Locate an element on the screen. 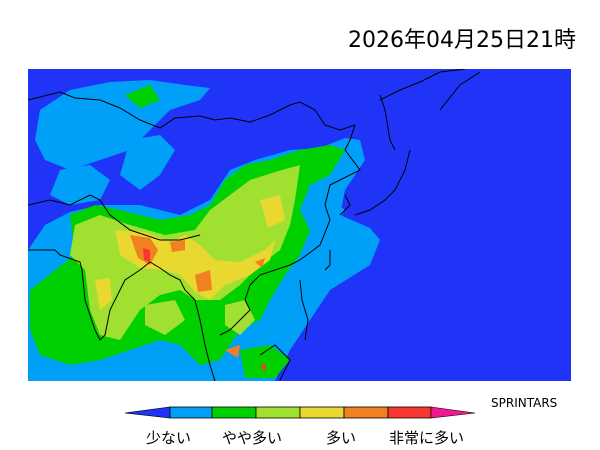 The image size is (600, 450). legend-label-low: 少ない is located at coordinates (169, 438).